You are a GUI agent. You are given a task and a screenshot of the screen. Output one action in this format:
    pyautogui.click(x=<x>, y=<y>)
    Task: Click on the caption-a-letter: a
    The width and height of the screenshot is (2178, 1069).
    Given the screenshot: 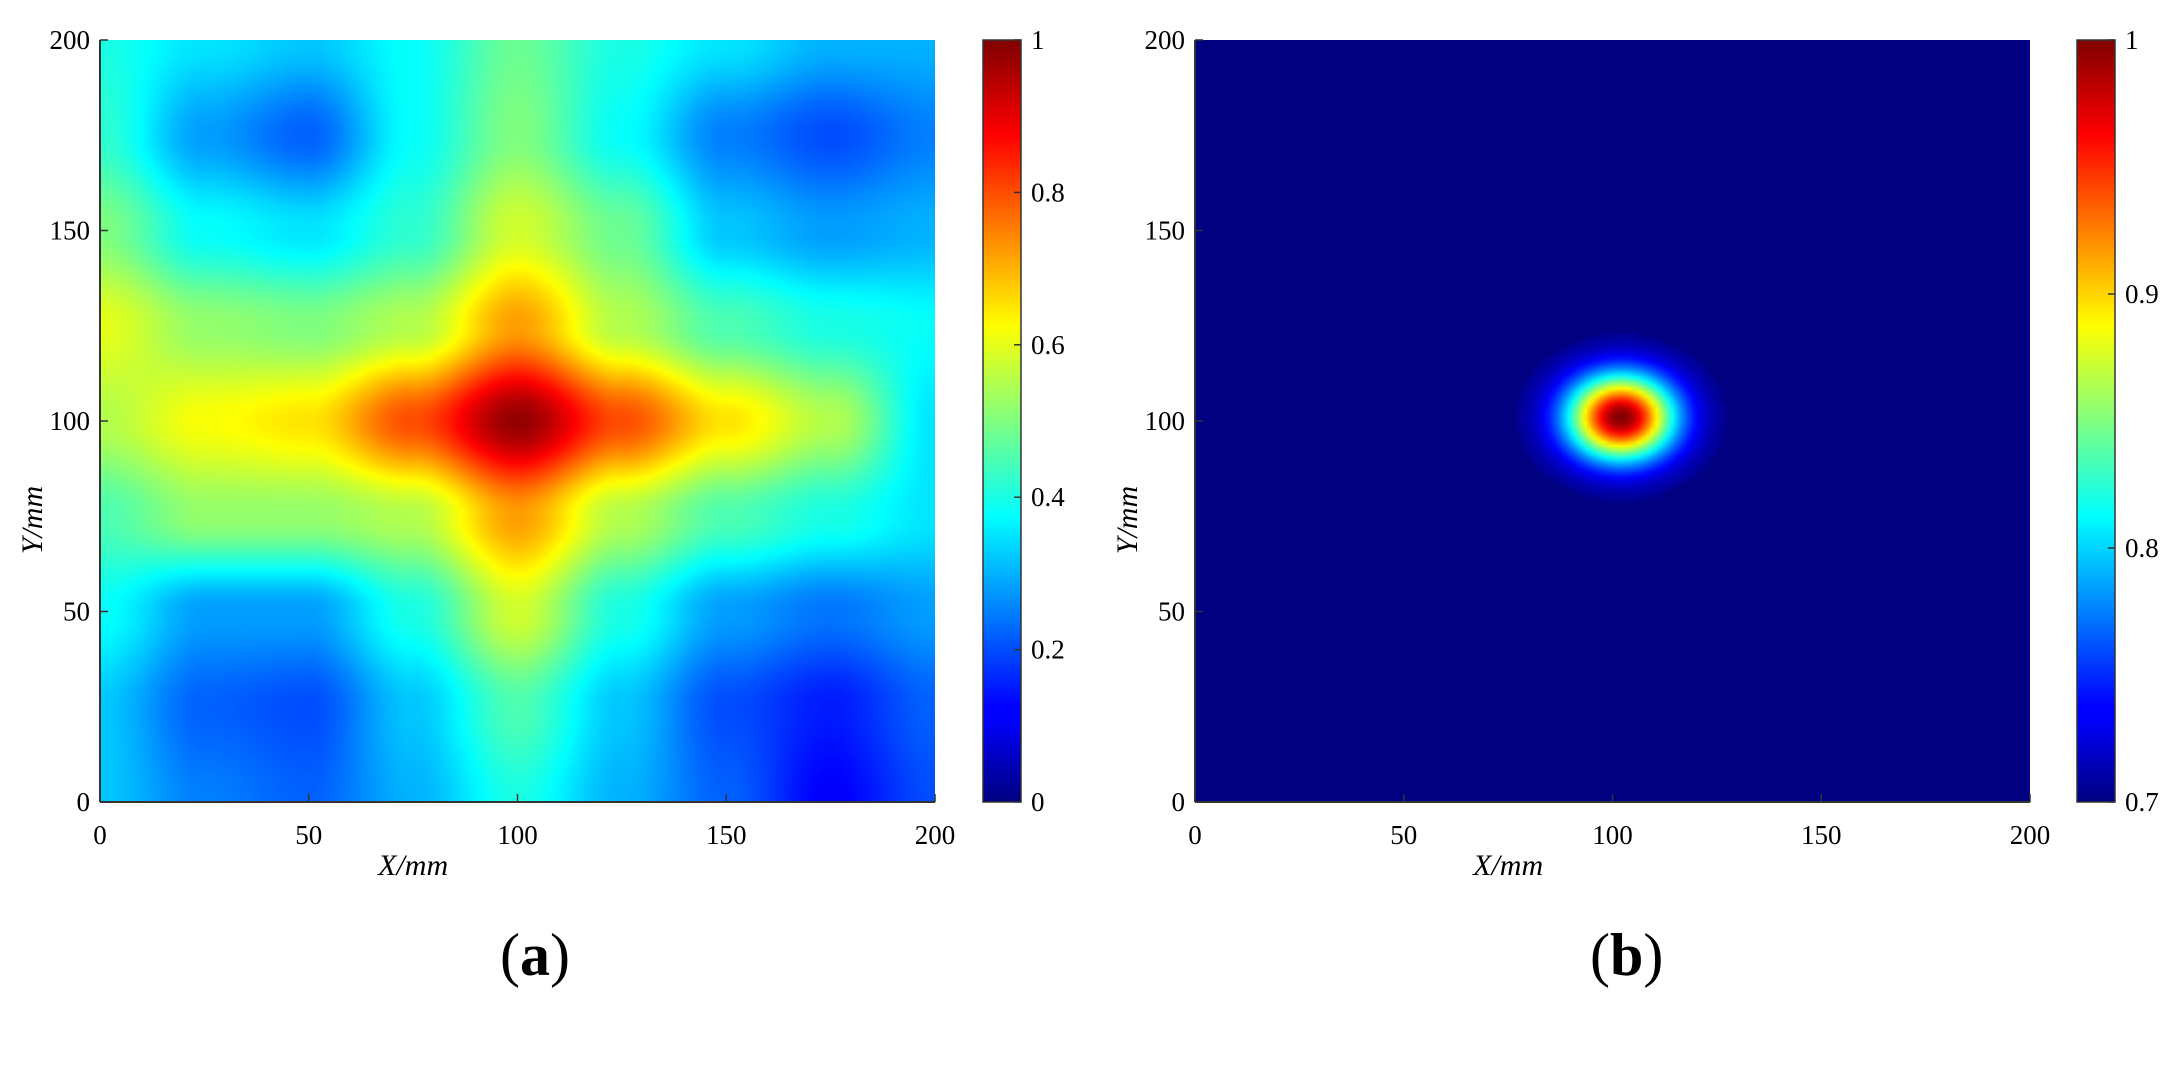 What is the action you would take?
    pyautogui.click(x=534, y=955)
    